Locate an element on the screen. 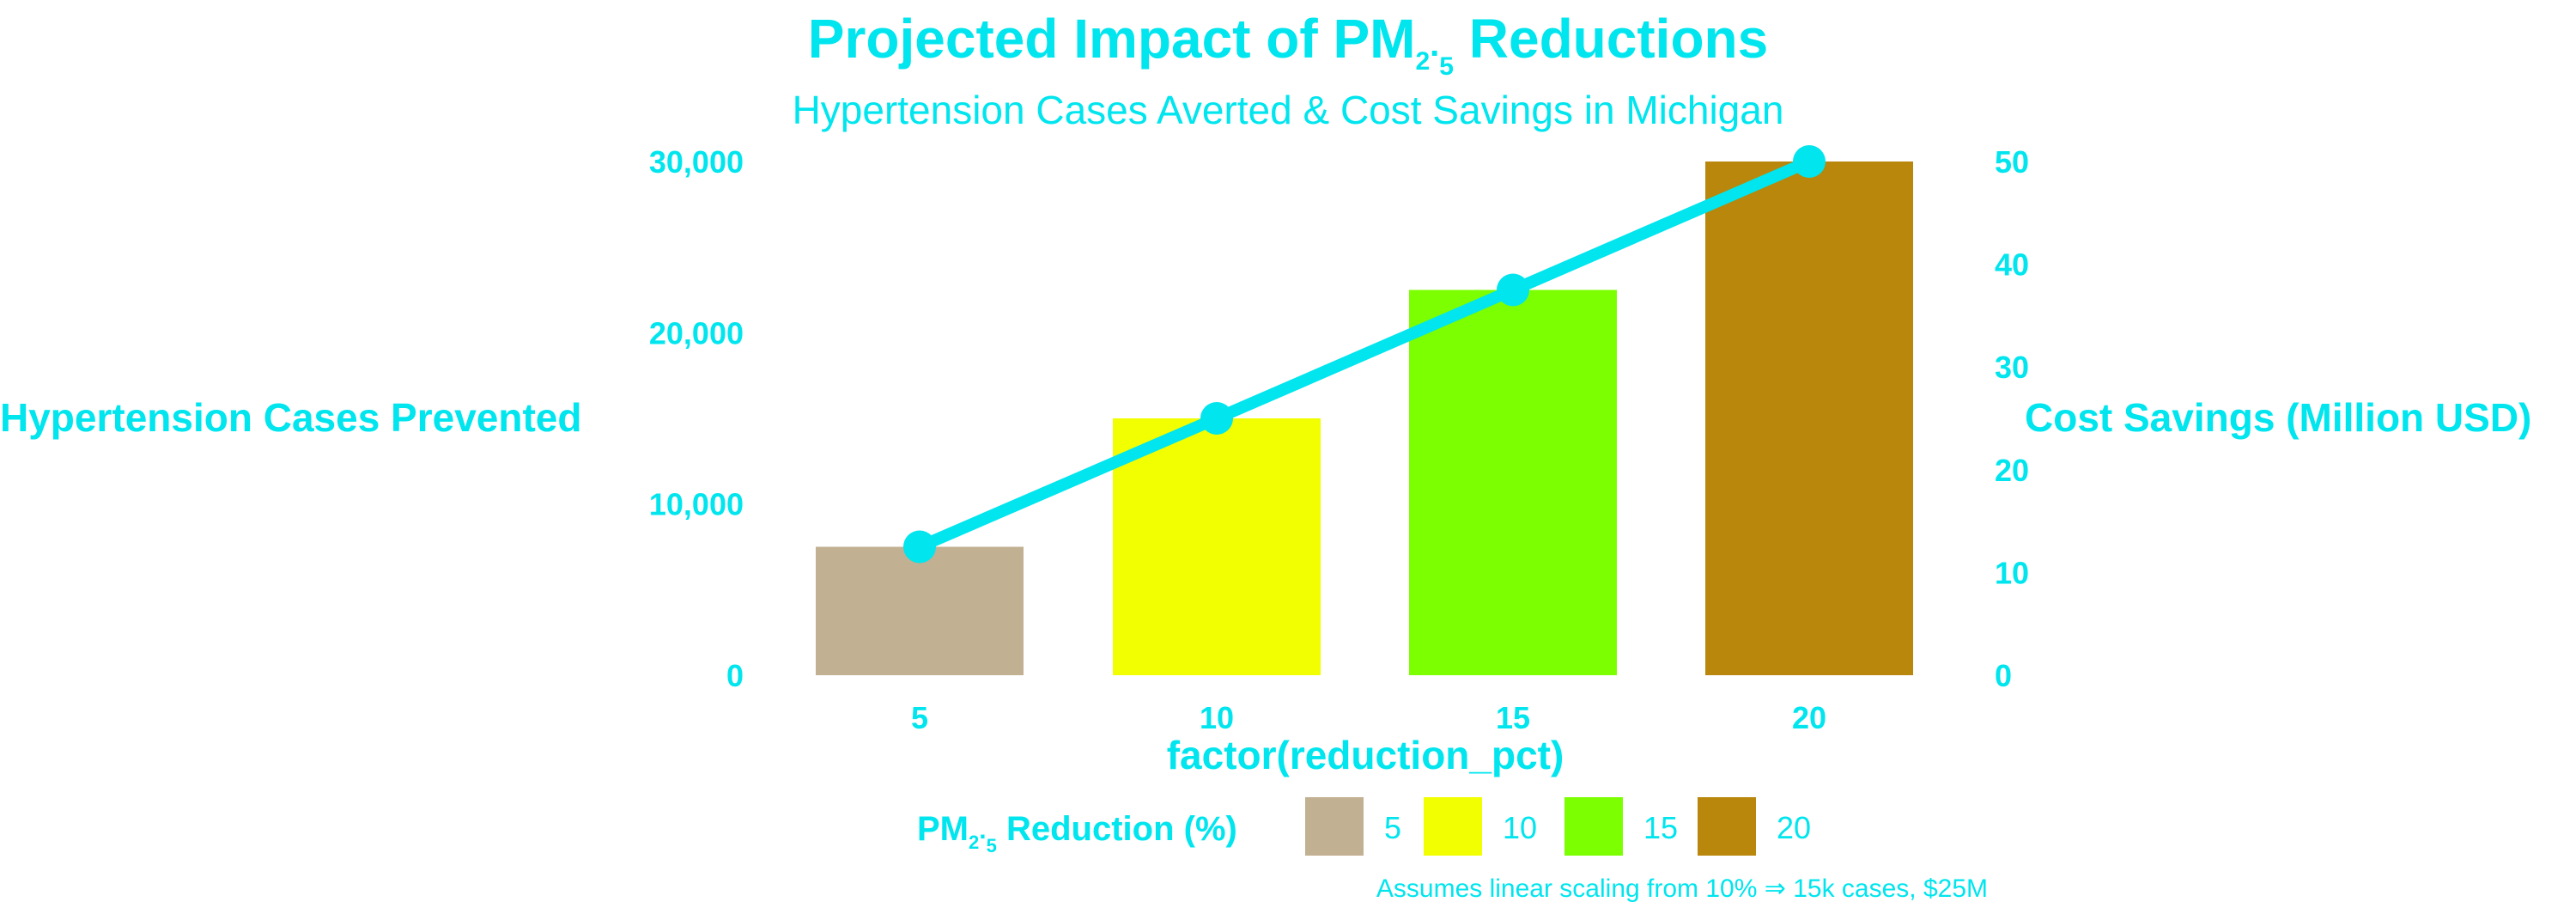 This screenshot has height=902, width=2576. y-right-tick-label: 40 is located at coordinates (2012, 265).